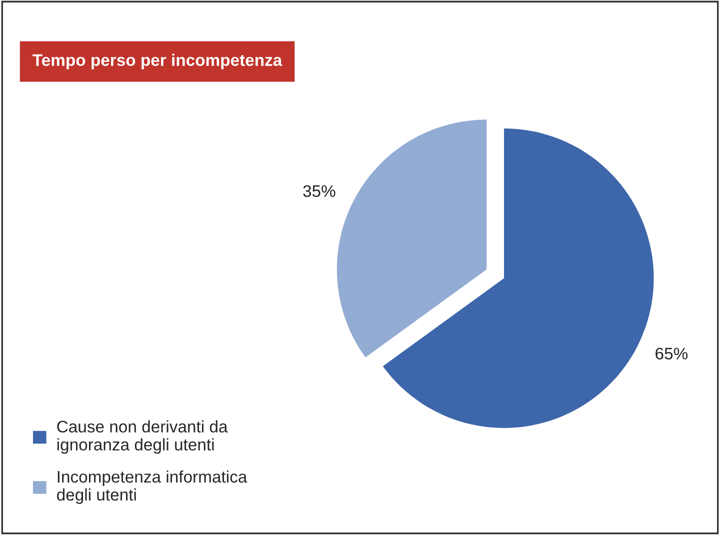 The height and width of the screenshot is (535, 720). What do you see at coordinates (319, 191) in the screenshot?
I see `data-label: 35%` at bounding box center [319, 191].